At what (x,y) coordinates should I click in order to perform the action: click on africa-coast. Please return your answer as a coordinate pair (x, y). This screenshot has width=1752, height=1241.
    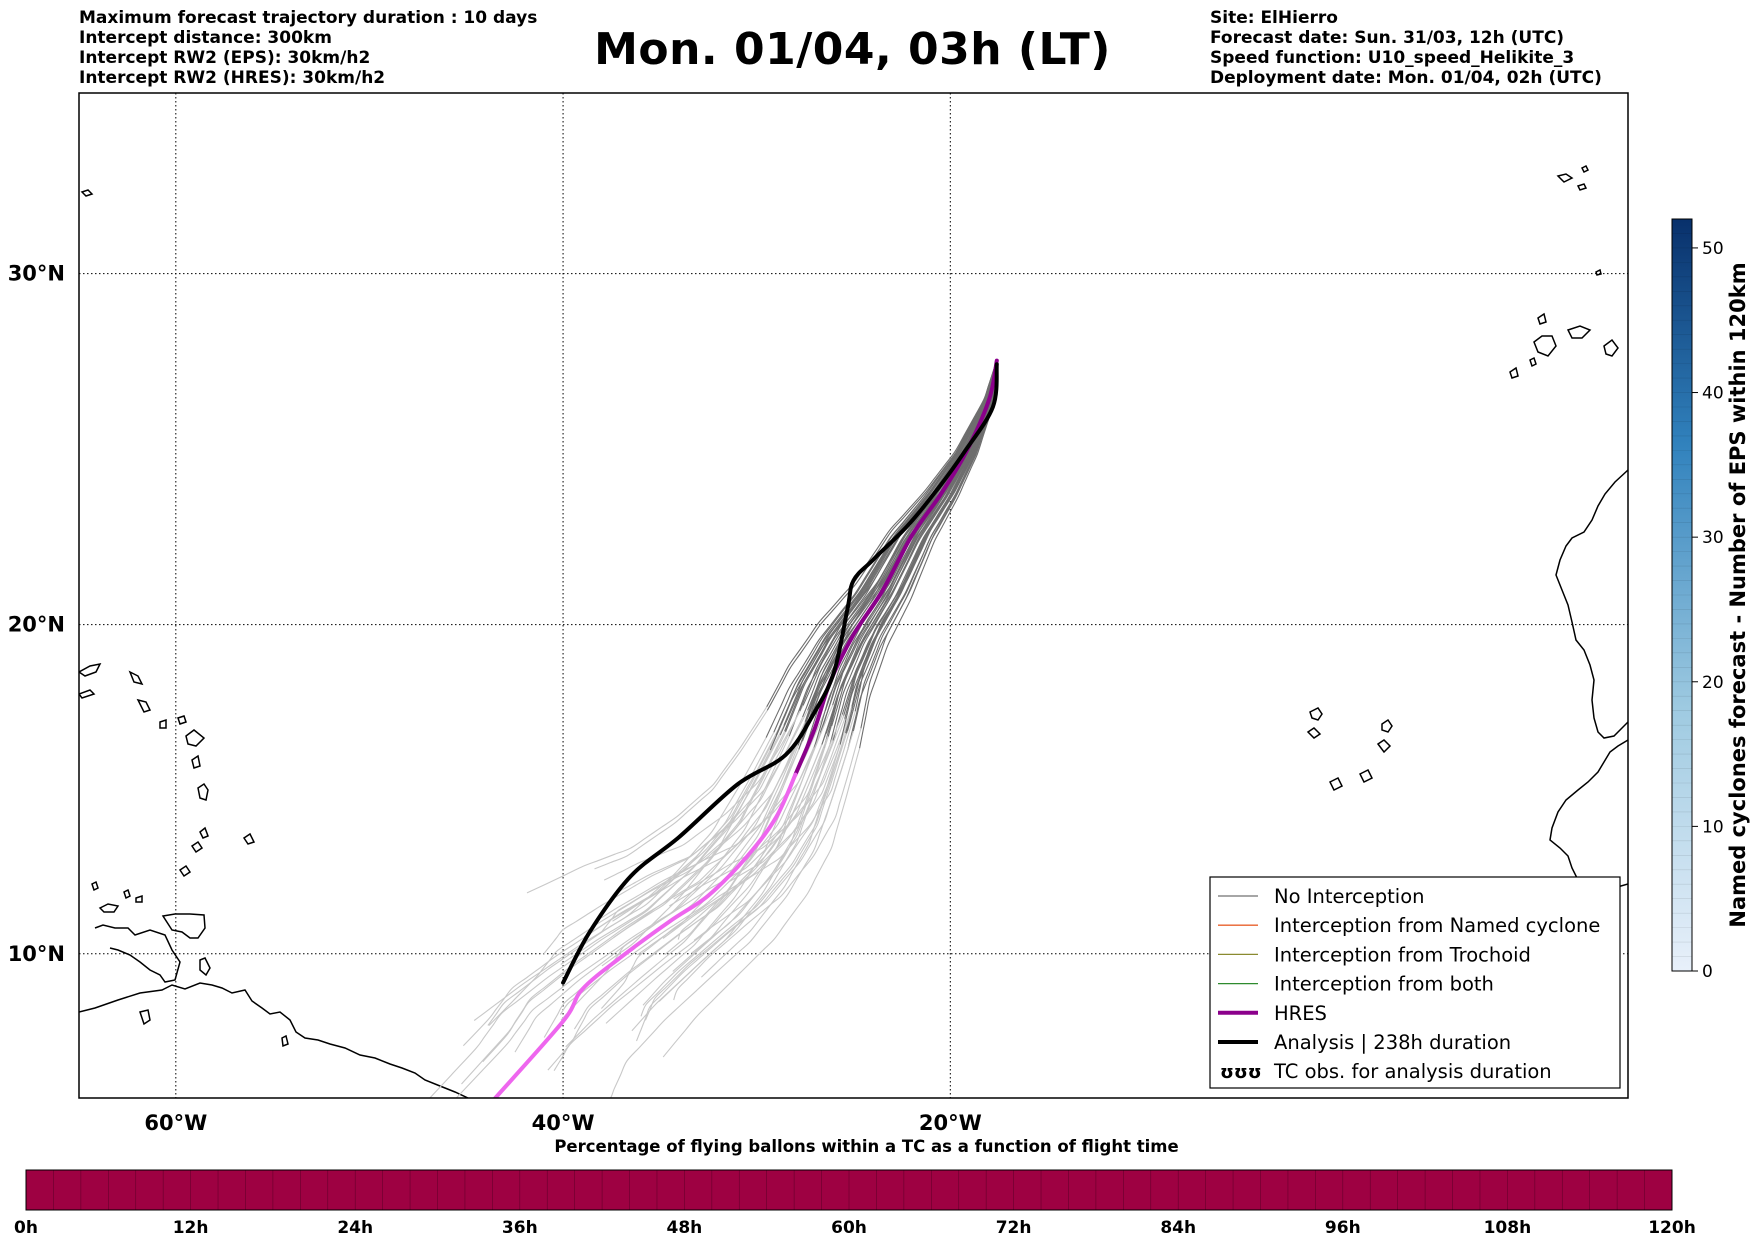
    Looking at the image, I should click on (1591, 604).